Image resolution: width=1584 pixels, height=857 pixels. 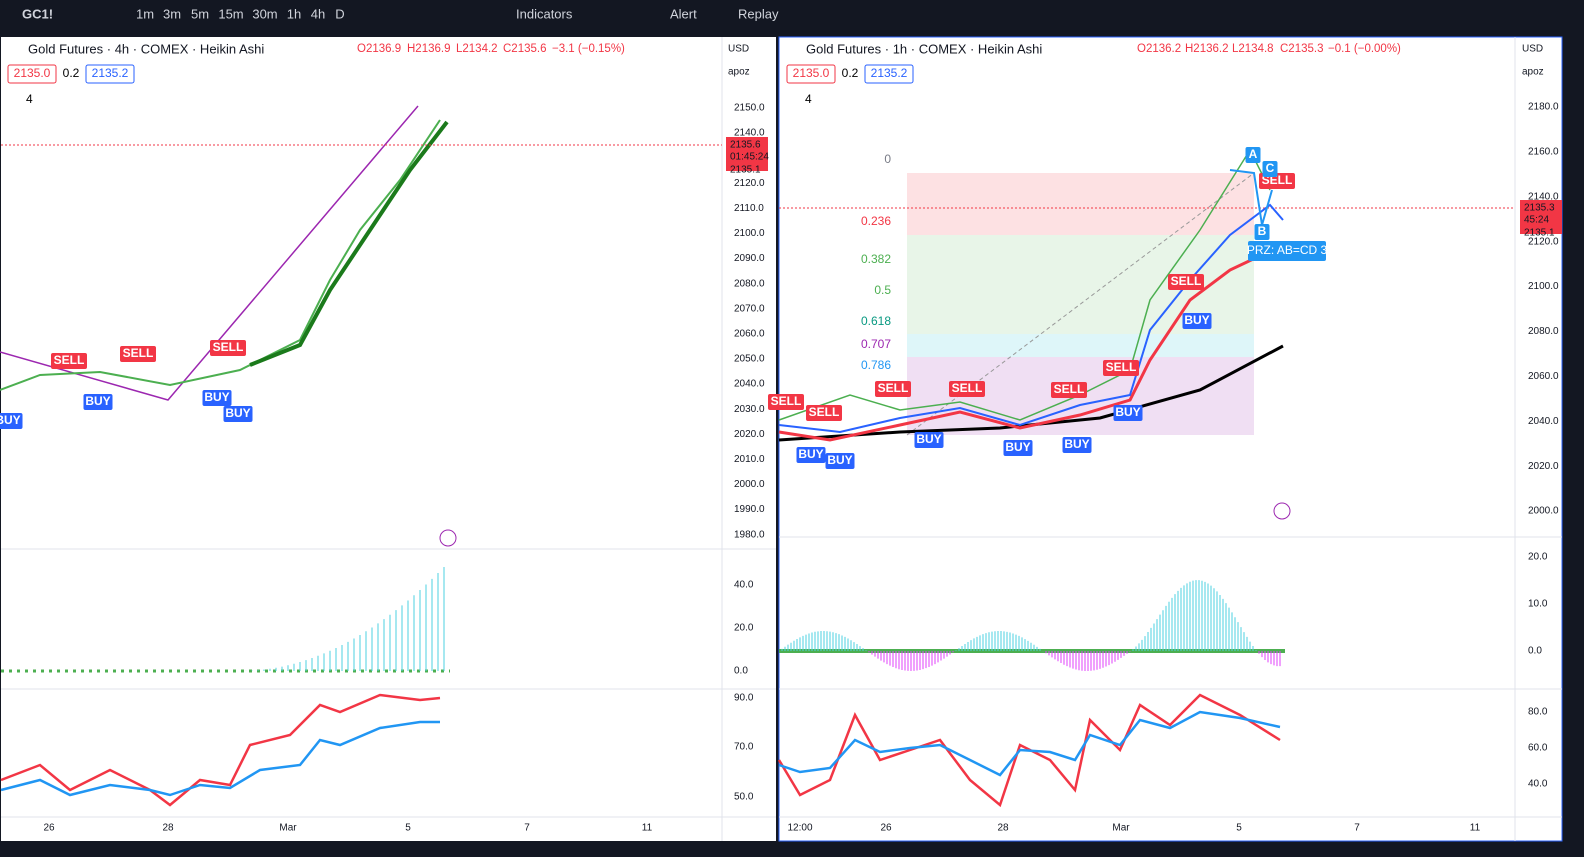 I want to click on fib-level: 0.382, so click(x=876, y=259).